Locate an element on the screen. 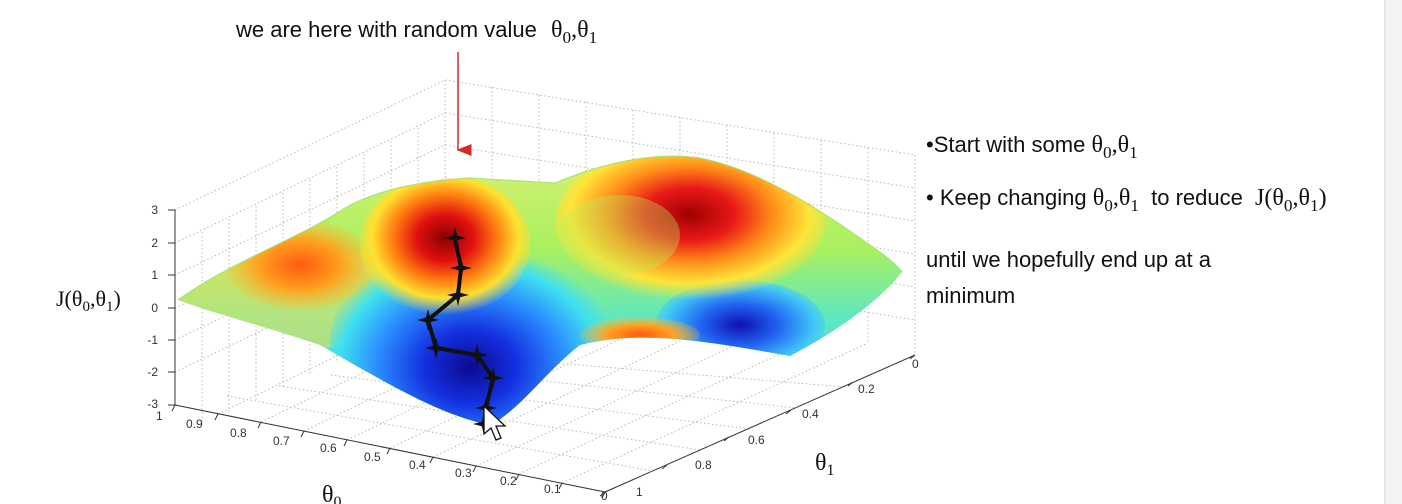  bullet-keep-changing: • Keep changing θ0,θ1 to reduce J(θ0,θ1) is located at coordinates (1126, 200).